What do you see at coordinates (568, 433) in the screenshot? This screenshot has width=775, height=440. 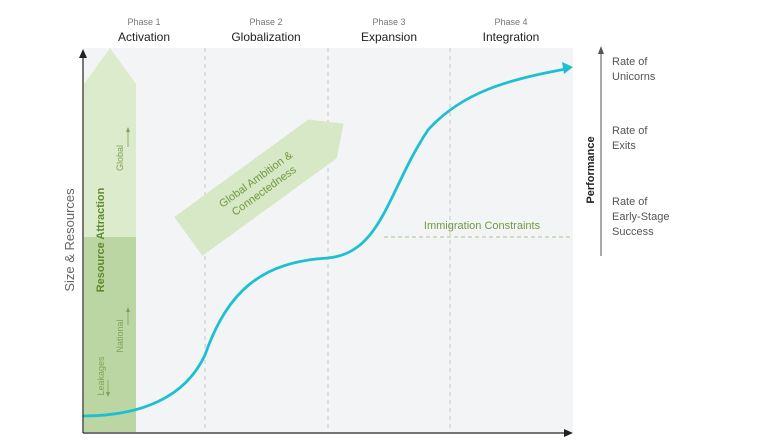 I see `x-axis-arrowhead-icon` at bounding box center [568, 433].